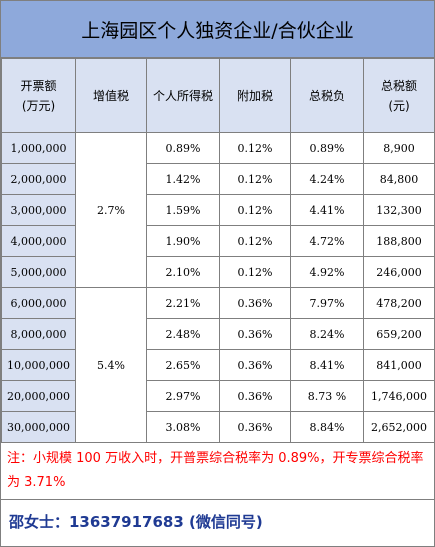  Describe the element at coordinates (38, 179) in the screenshot. I see `revenue-cell: 2,000,000` at that location.